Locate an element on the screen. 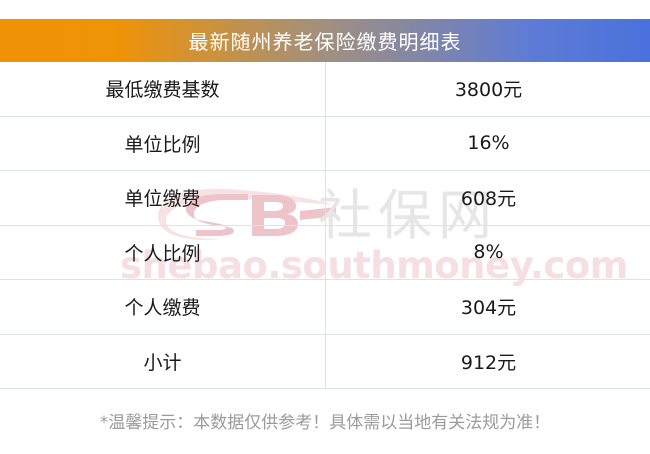 The height and width of the screenshot is (454, 650). row-value: 912元 is located at coordinates (487, 361).